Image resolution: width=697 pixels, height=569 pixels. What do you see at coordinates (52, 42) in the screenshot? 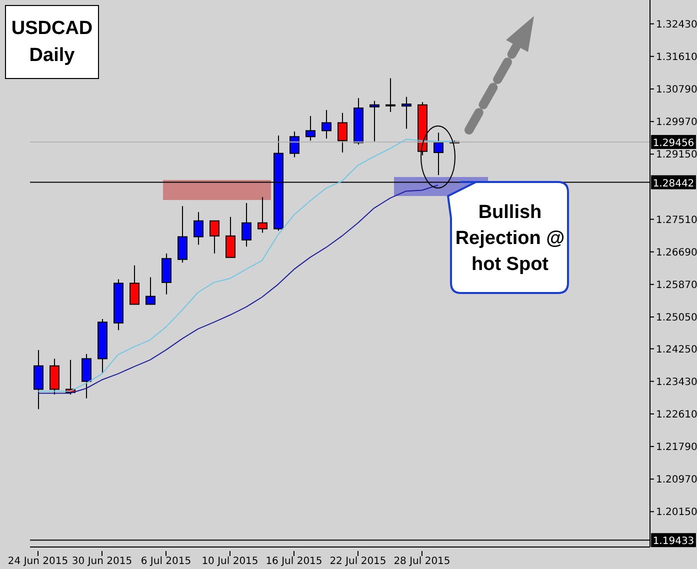
I see `text: USDCAD Daily` at bounding box center [52, 42].